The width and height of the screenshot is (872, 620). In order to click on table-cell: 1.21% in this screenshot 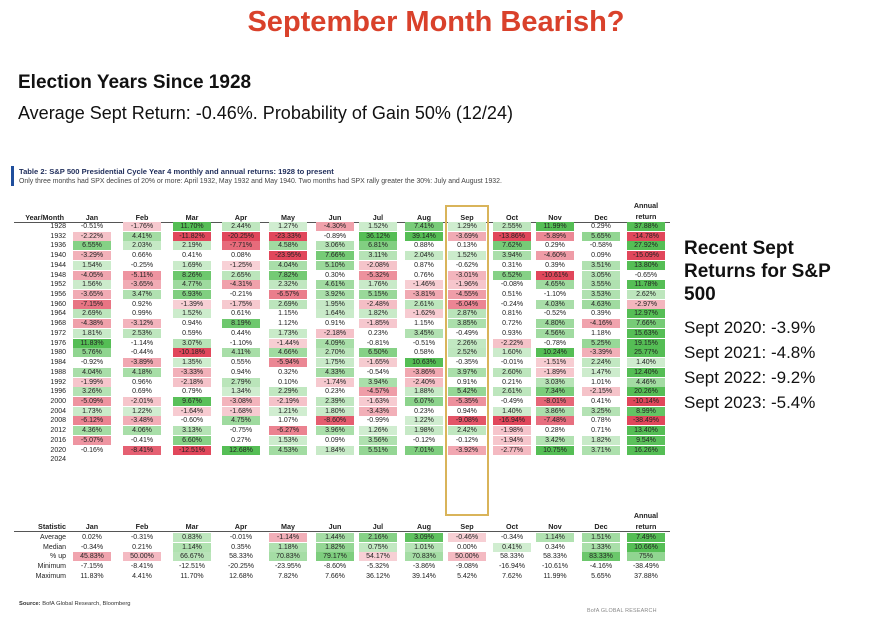, I will do `click(288, 411)`.